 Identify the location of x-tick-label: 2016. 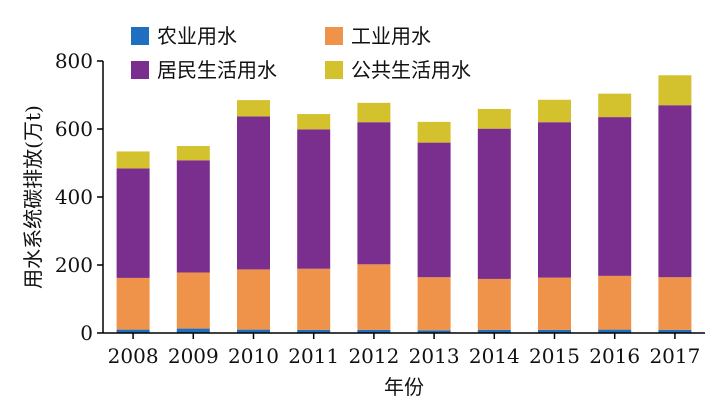
(614, 356).